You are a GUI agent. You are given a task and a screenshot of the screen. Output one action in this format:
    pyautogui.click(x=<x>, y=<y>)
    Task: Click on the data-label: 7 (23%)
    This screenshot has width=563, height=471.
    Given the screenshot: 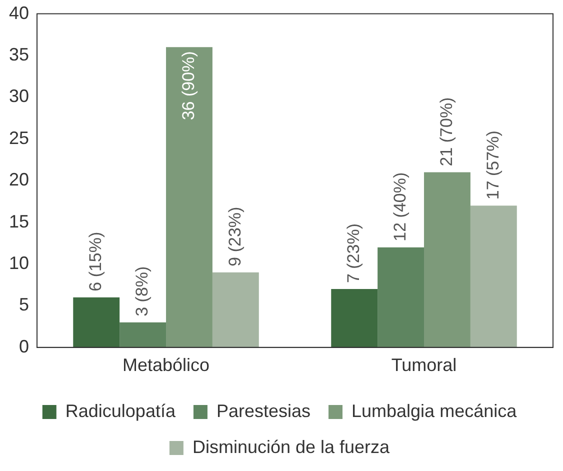 What is the action you would take?
    pyautogui.click(x=354, y=253)
    